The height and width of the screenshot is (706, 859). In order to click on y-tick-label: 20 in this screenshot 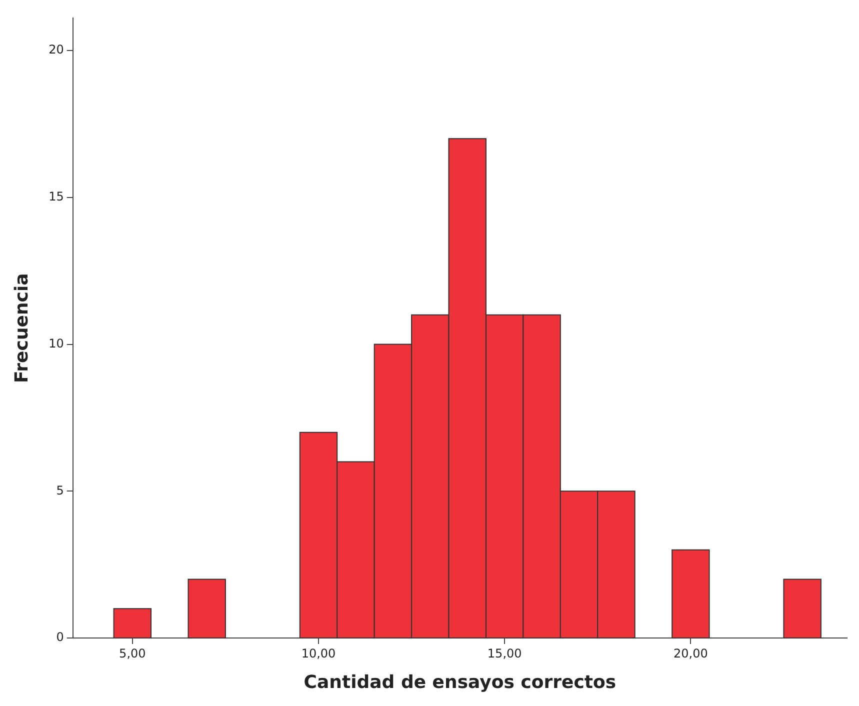, I will do `click(56, 49)`.